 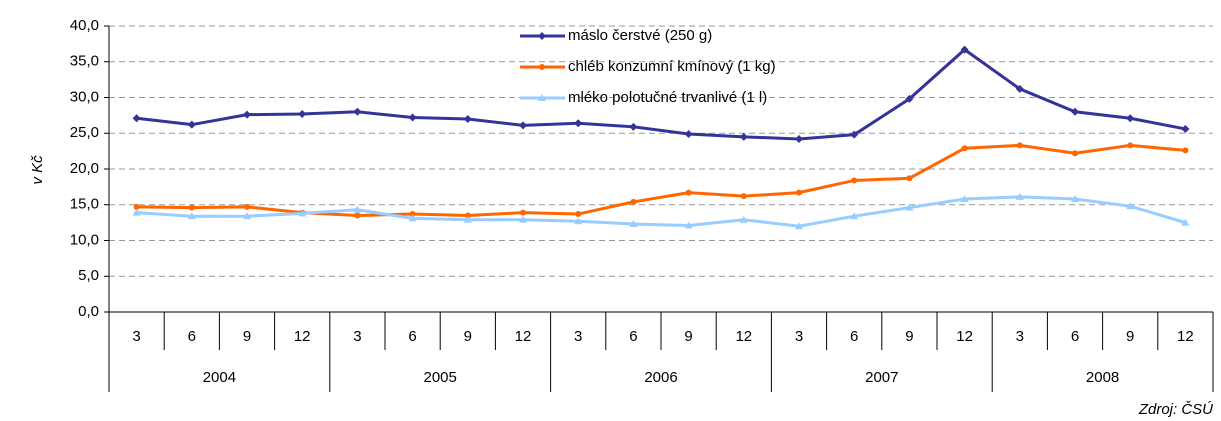 I want to click on y-tick-label: 40,0, so click(x=84, y=25).